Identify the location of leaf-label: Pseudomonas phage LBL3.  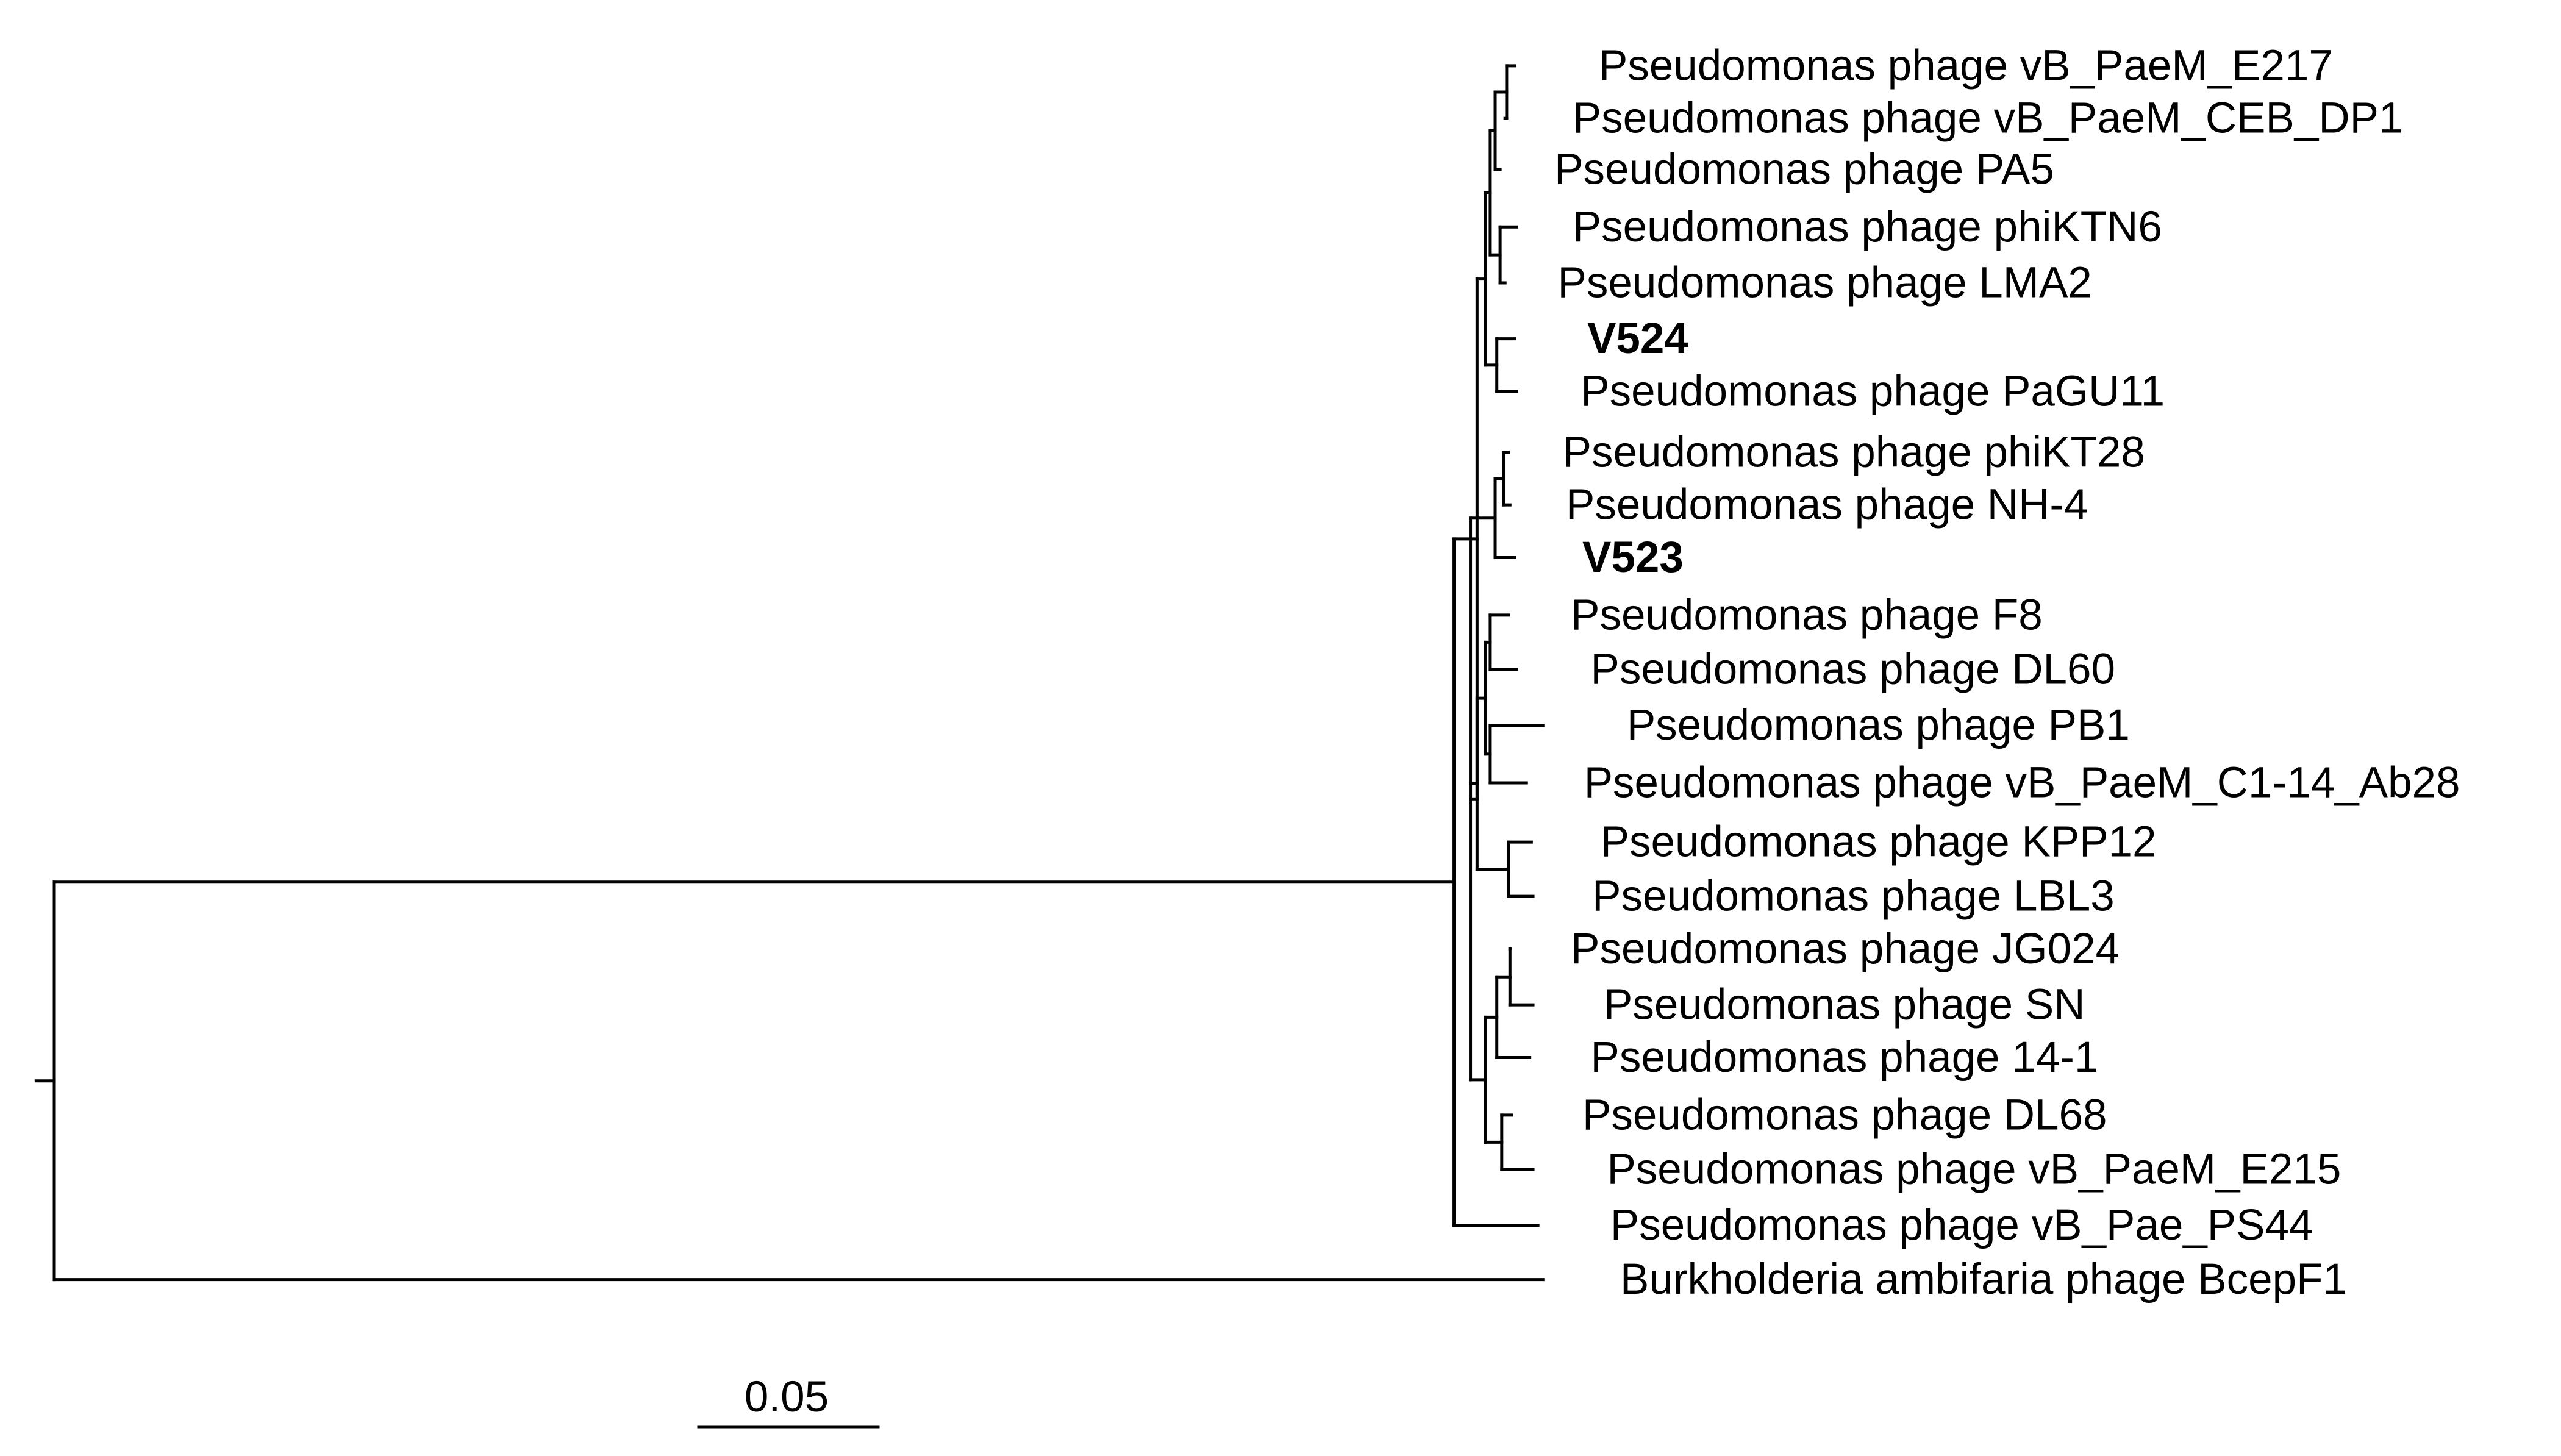
(1853, 897).